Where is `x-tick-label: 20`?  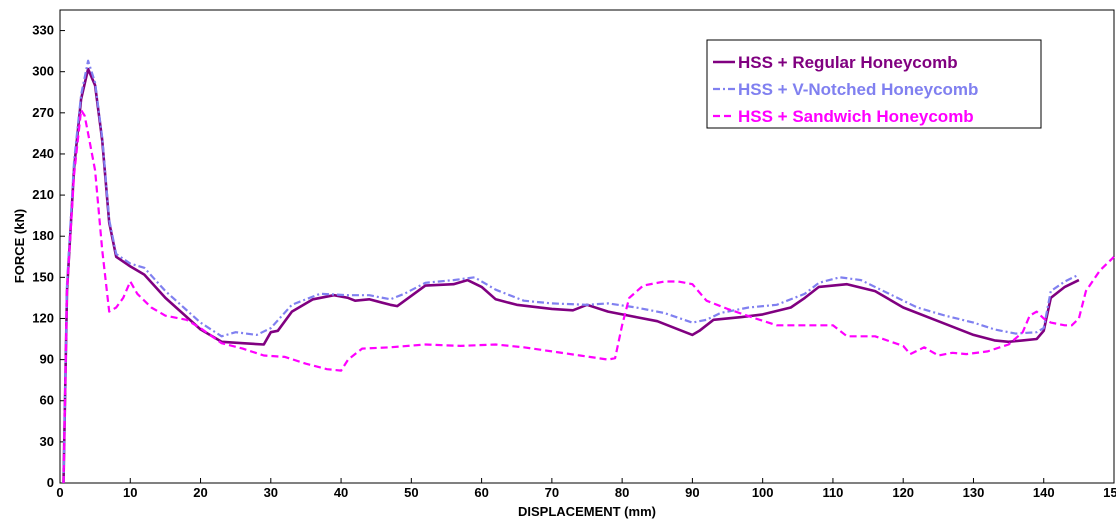
x-tick-label: 20 is located at coordinates (200, 492).